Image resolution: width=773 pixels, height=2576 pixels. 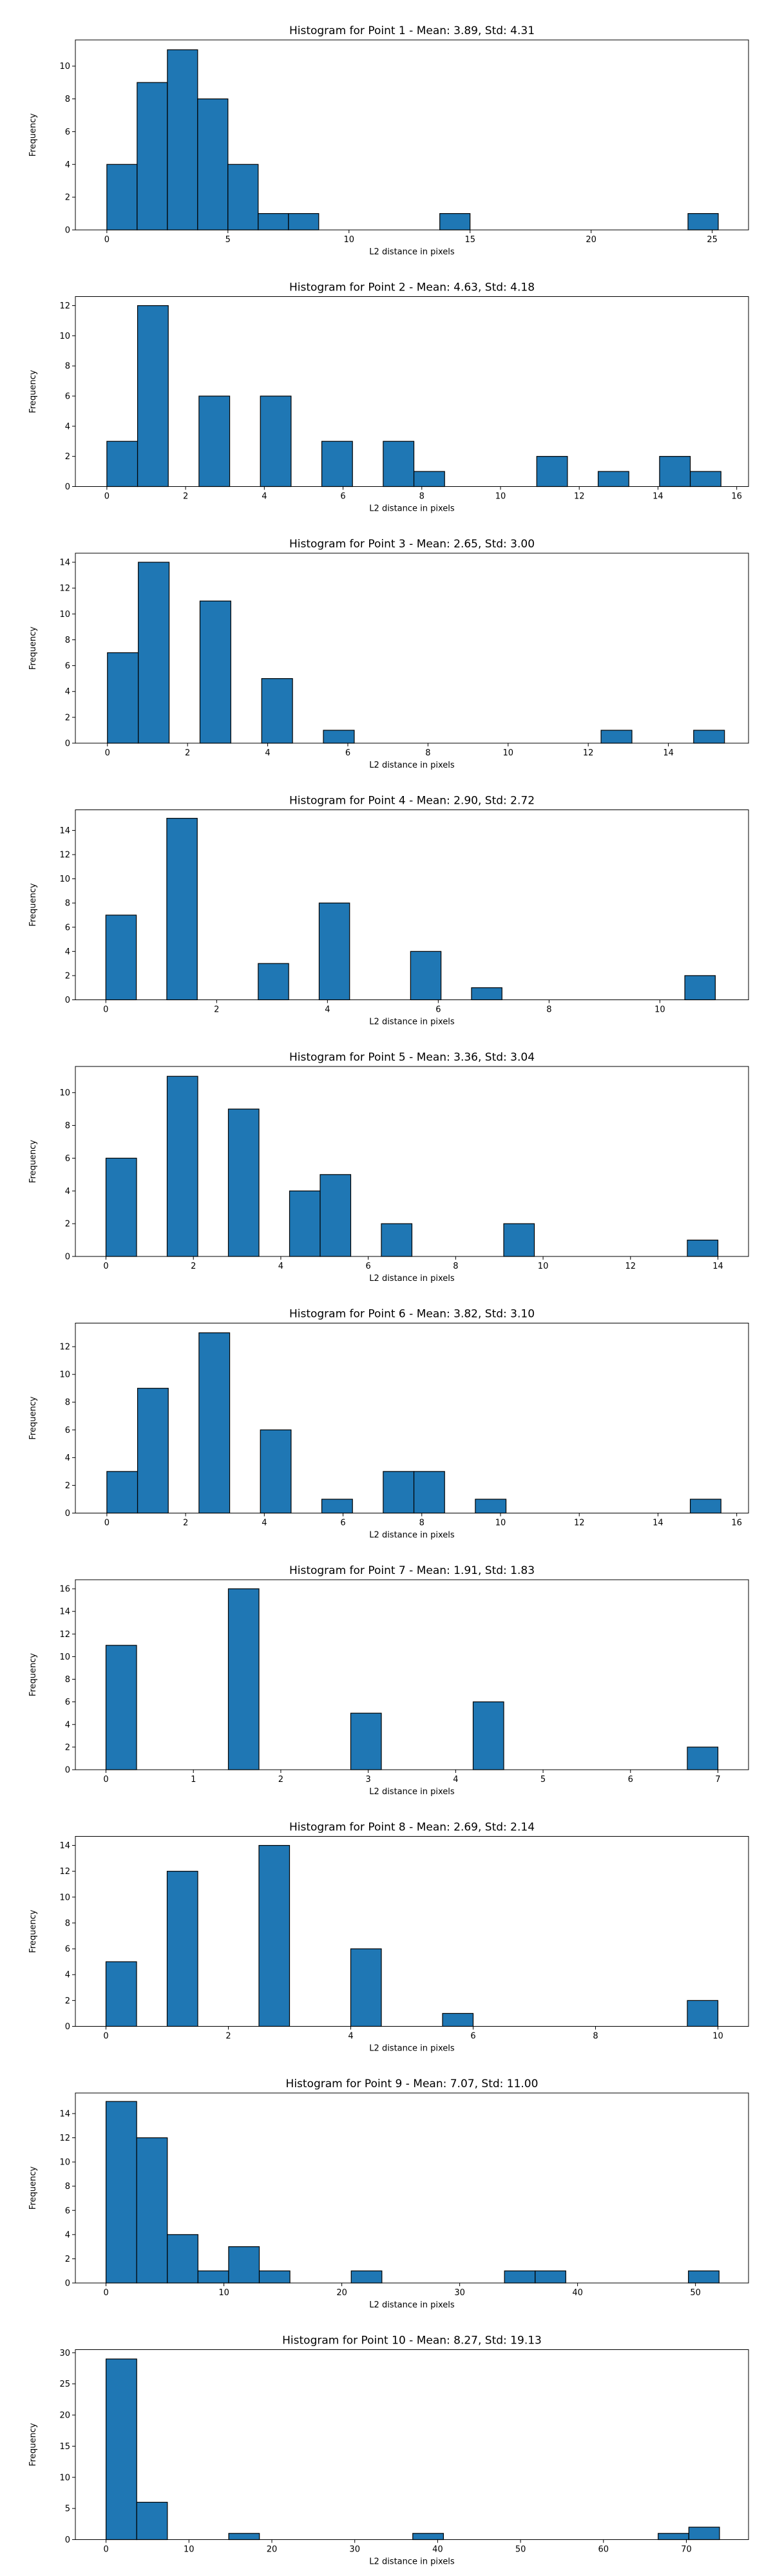 What do you see at coordinates (543, 1780) in the screenshot?
I see `x-tick-label: 5` at bounding box center [543, 1780].